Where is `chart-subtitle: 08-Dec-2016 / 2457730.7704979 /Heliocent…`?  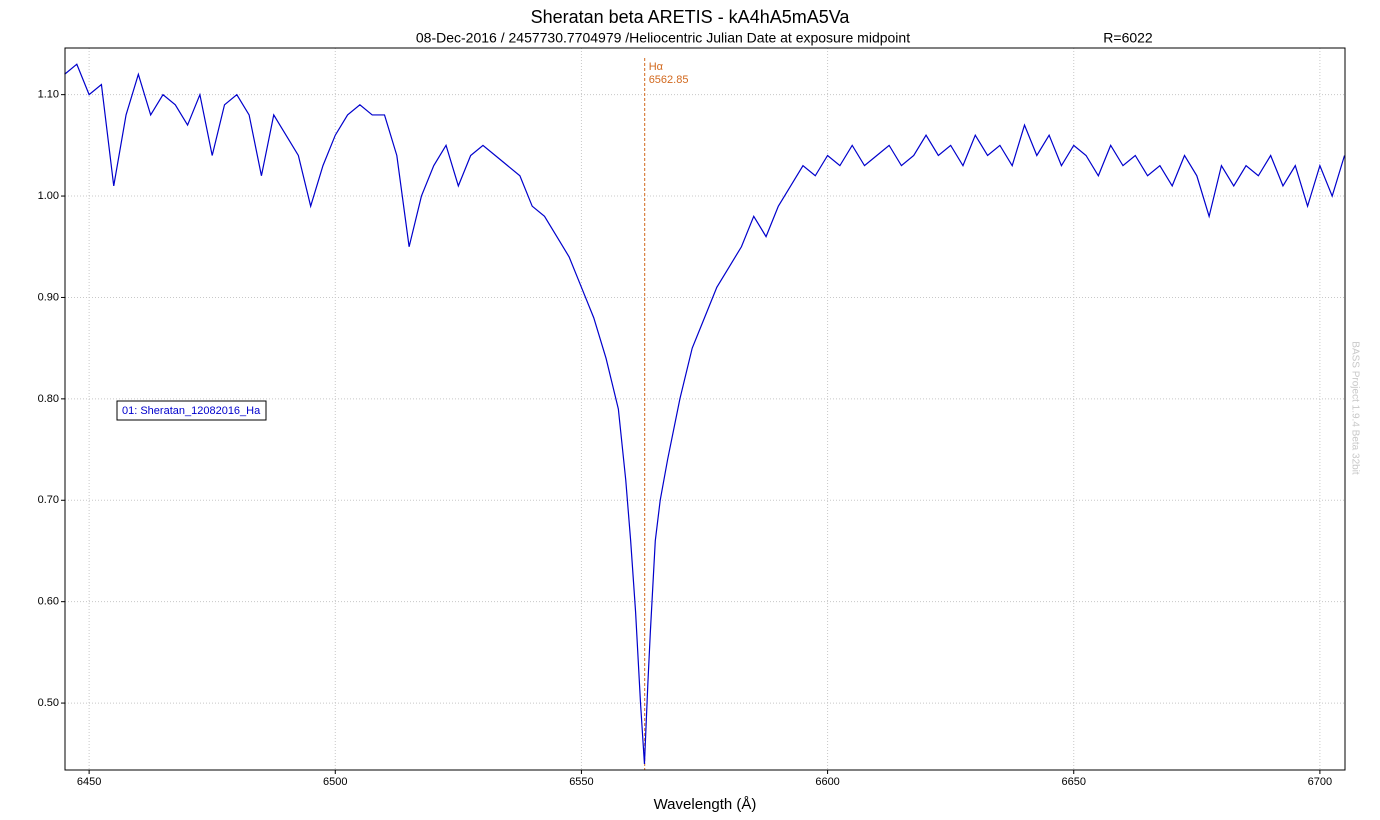
chart-subtitle: 08-Dec-2016 / 2457730.7704979 /Heliocent… is located at coordinates (663, 38).